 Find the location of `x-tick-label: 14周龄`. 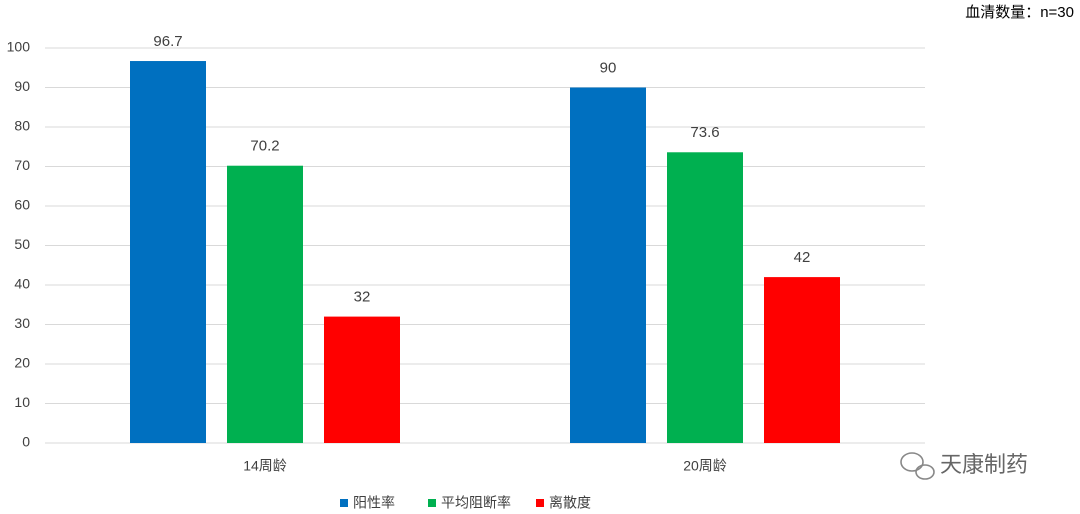

x-tick-label: 14周龄 is located at coordinates (265, 466).